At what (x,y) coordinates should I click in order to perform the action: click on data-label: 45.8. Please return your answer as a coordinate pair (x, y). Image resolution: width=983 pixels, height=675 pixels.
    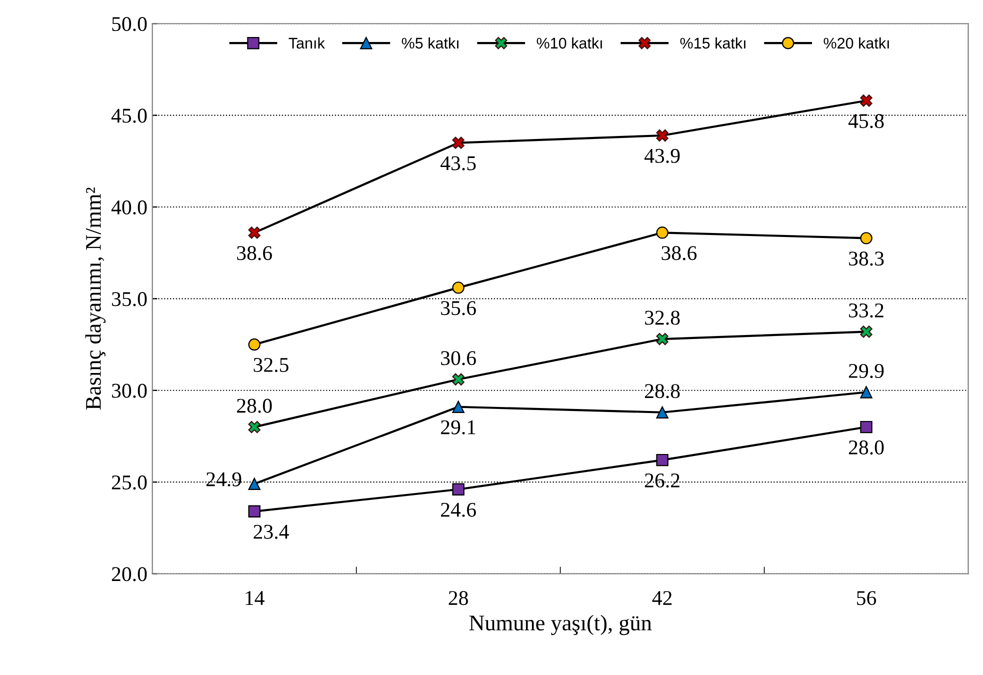
    Looking at the image, I should click on (866, 121).